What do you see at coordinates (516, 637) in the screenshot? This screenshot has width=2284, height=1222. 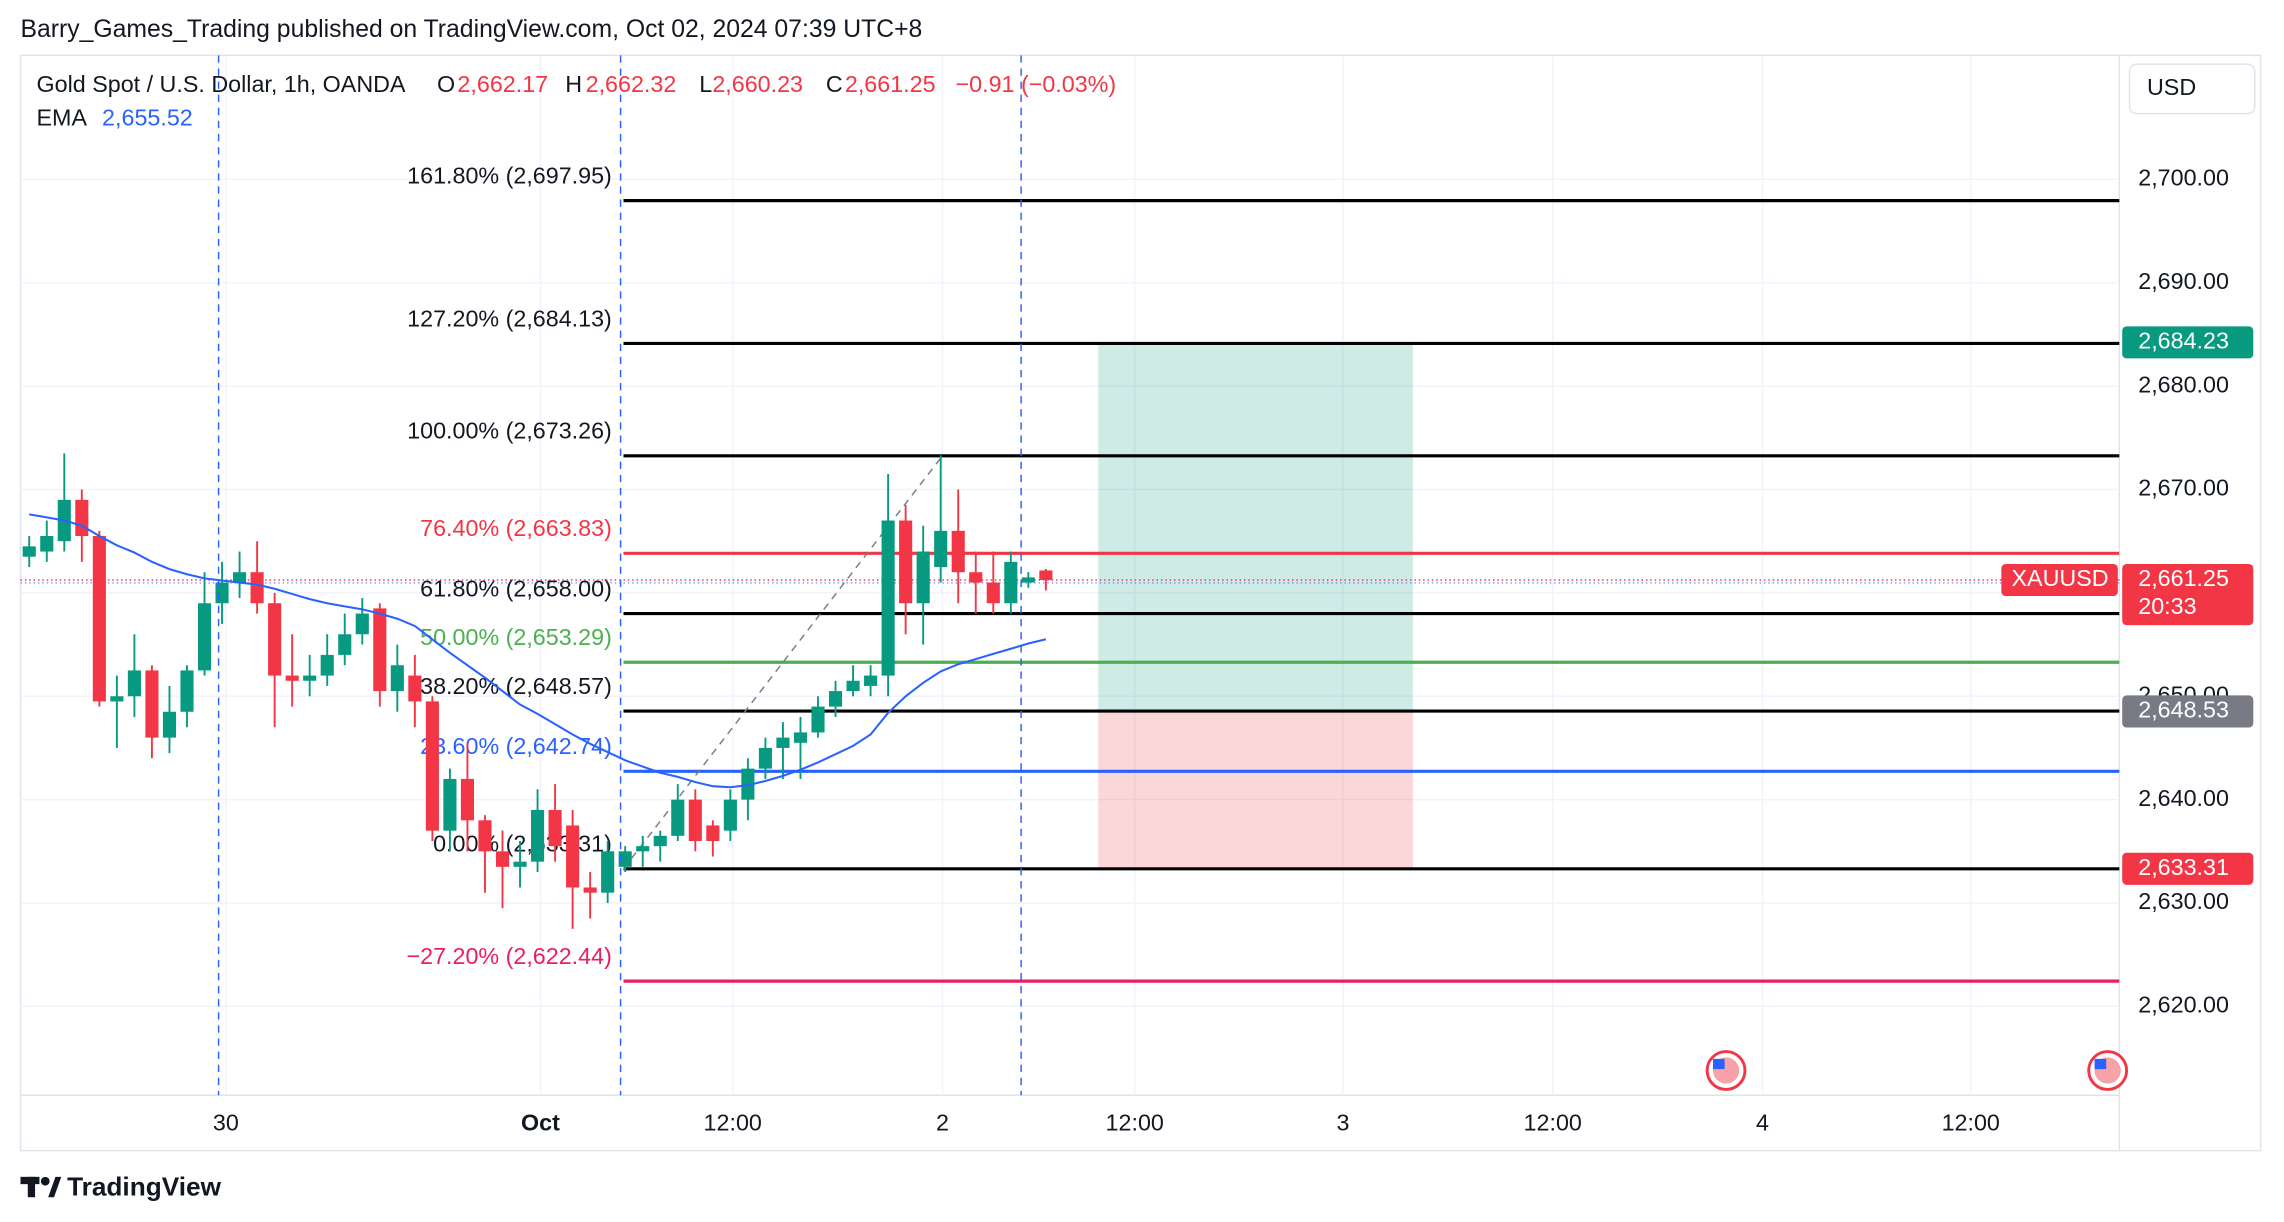 I see `fib-label: 50.00% (2,653.29)` at bounding box center [516, 637].